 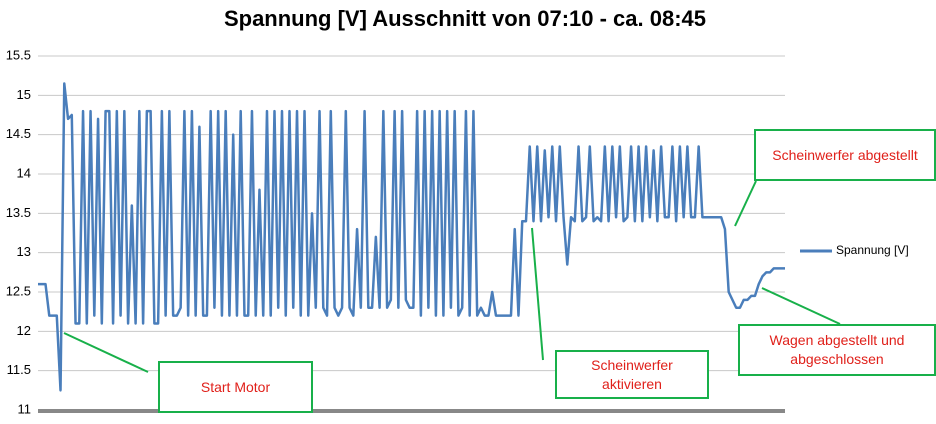 I want to click on y-tick-label: 11, so click(x=25, y=408).